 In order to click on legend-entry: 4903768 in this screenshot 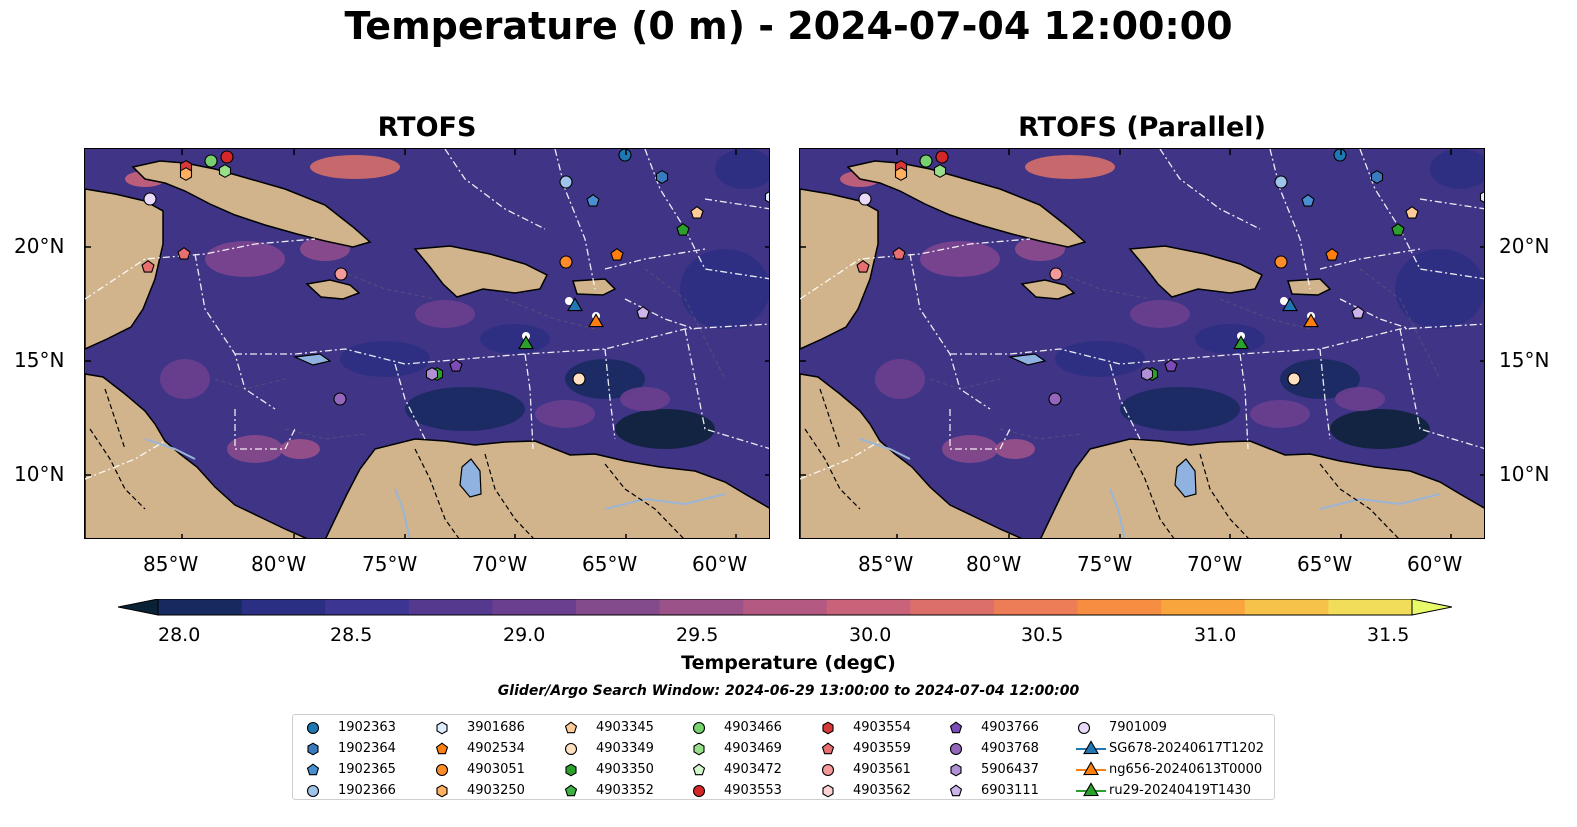, I will do `click(1010, 749)`.